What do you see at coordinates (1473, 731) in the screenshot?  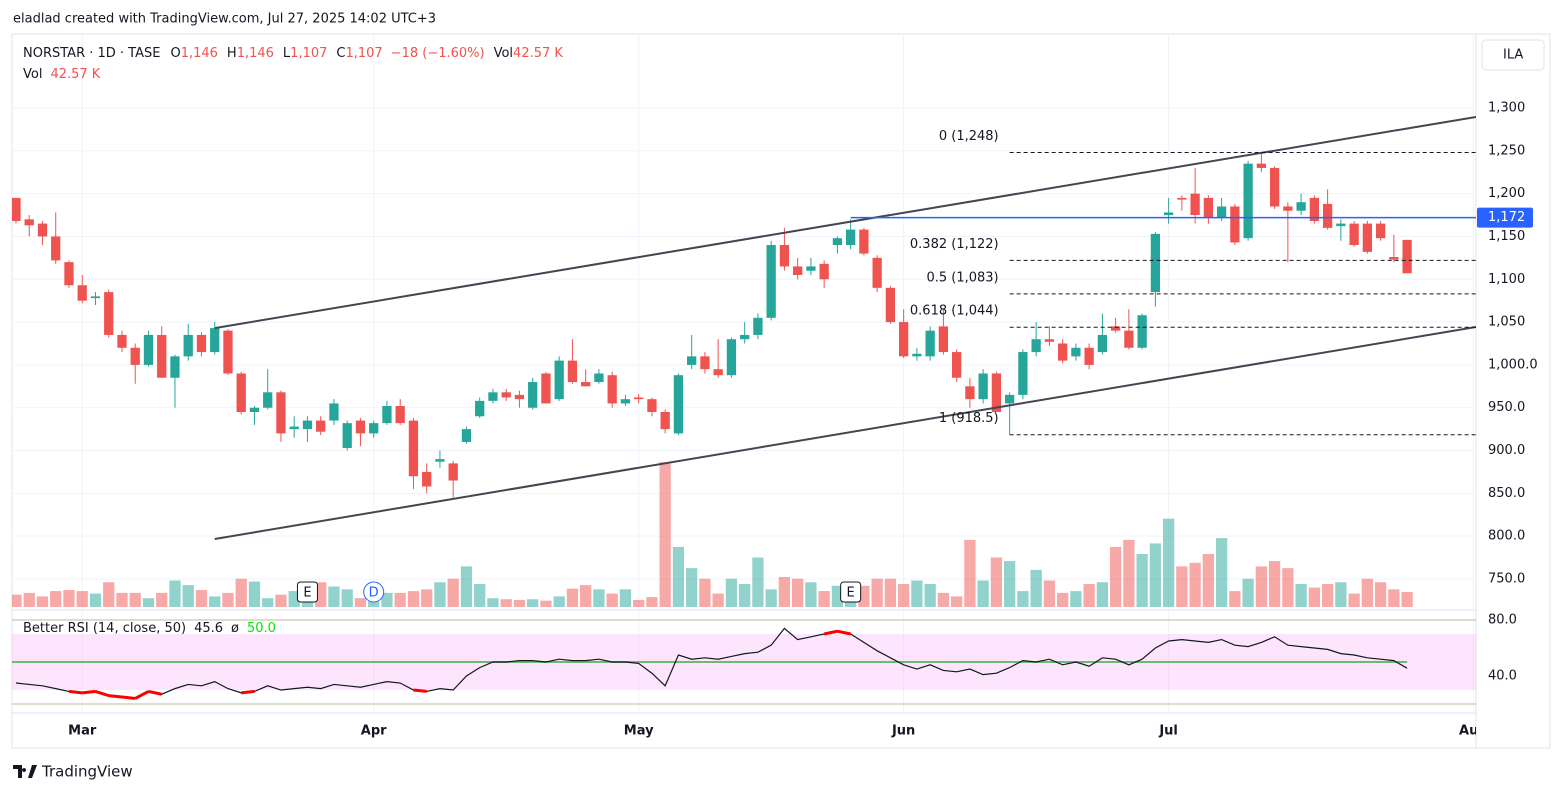 I see `x-tick-label: Aug` at bounding box center [1473, 731].